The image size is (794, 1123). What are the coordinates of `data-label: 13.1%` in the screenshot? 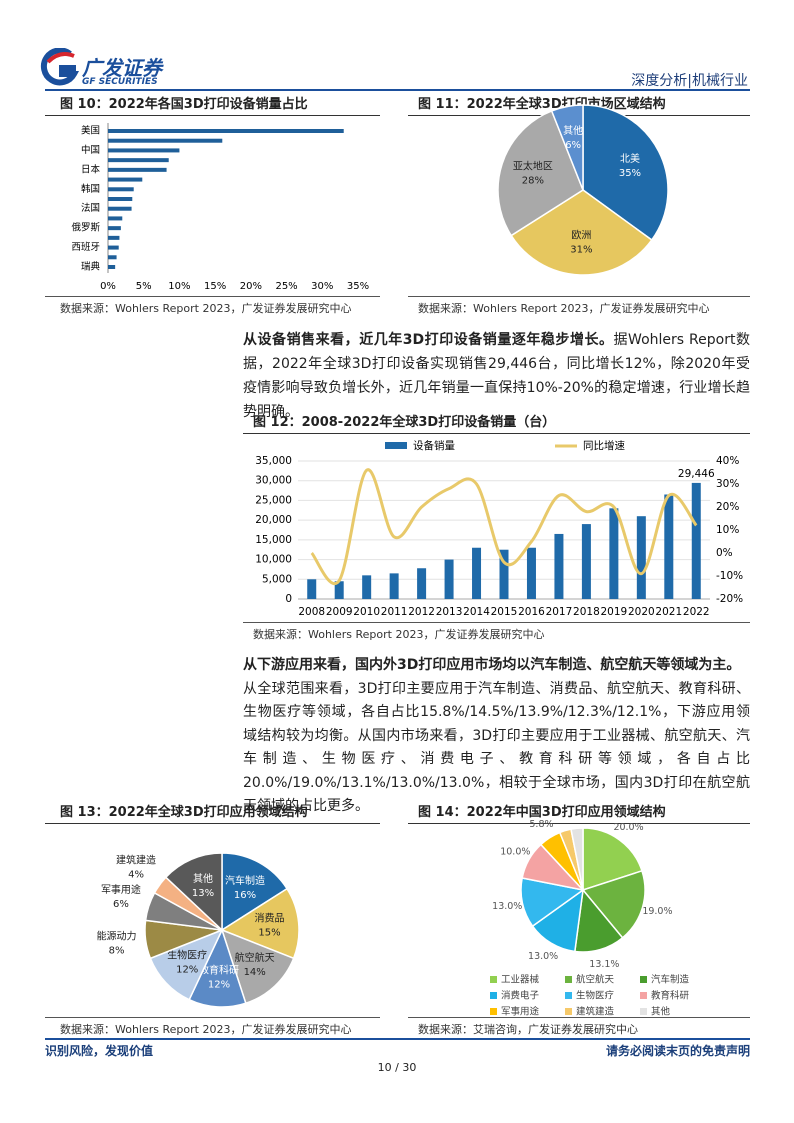 It's located at (604, 964).